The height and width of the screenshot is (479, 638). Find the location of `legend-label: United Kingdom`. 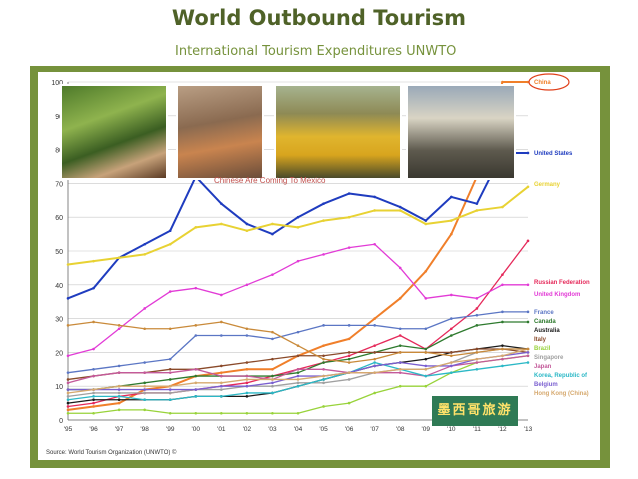

legend-label: United Kingdom is located at coordinates (557, 295).